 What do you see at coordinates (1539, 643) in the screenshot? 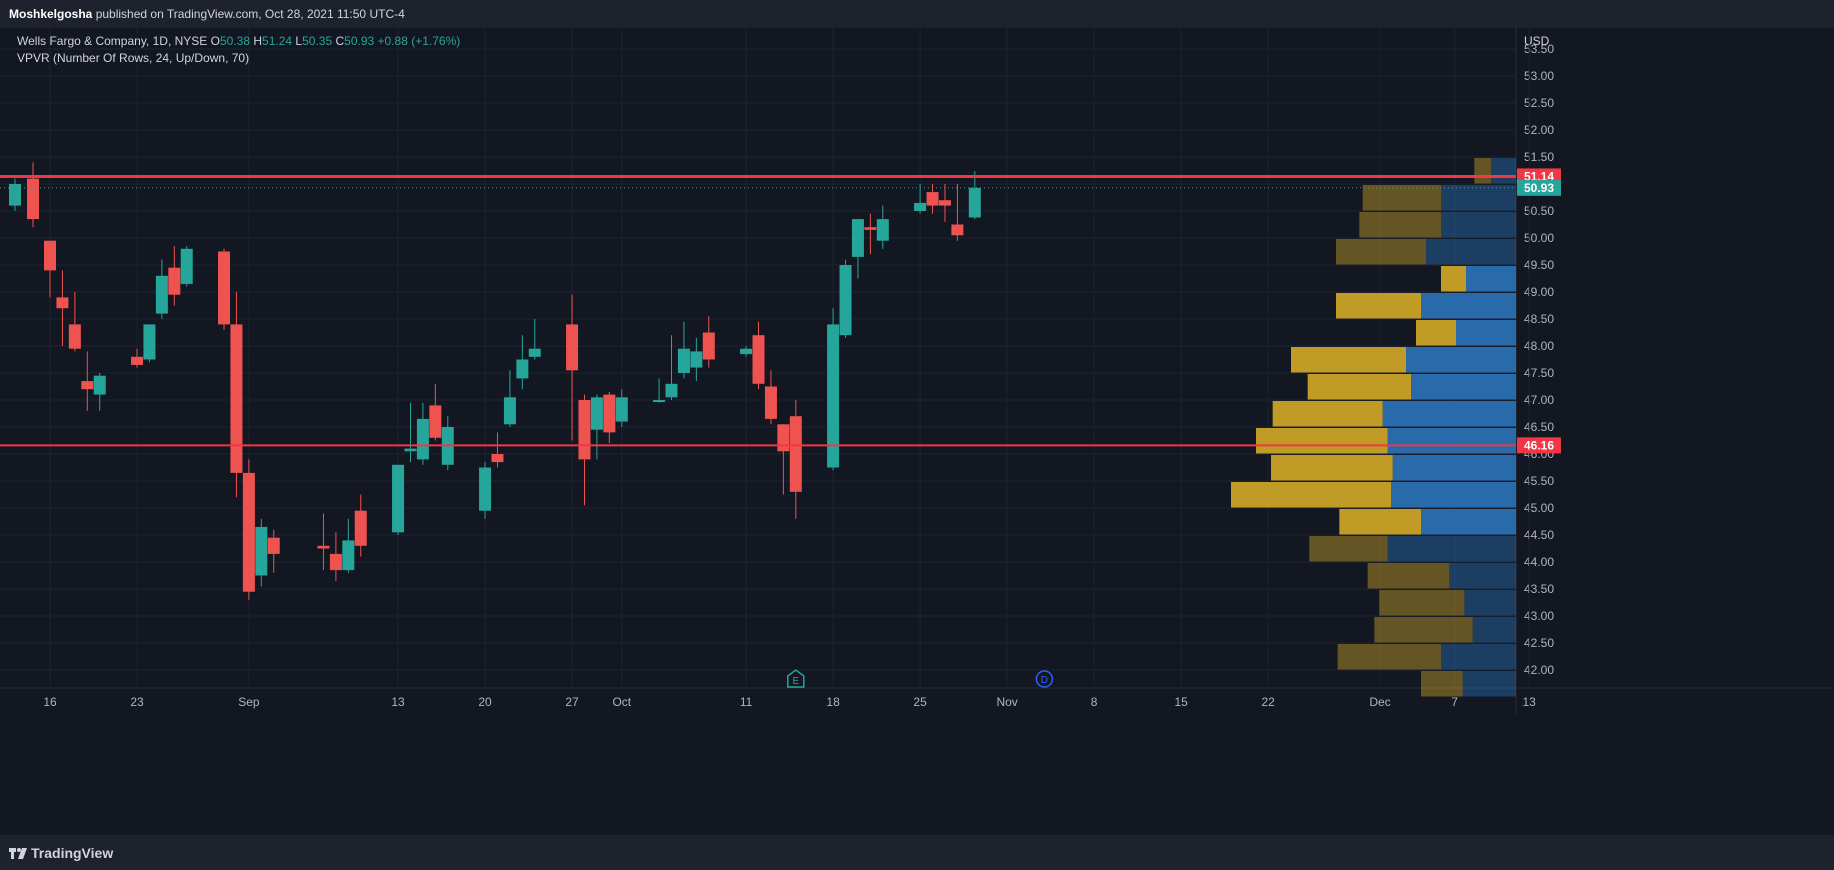
I see `y-tick-label: 42.50` at bounding box center [1539, 643].